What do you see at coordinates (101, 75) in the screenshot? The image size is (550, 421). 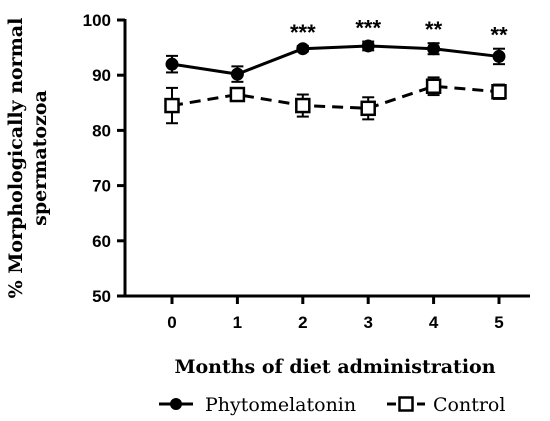 I see `y-tick-label: 90` at bounding box center [101, 75].